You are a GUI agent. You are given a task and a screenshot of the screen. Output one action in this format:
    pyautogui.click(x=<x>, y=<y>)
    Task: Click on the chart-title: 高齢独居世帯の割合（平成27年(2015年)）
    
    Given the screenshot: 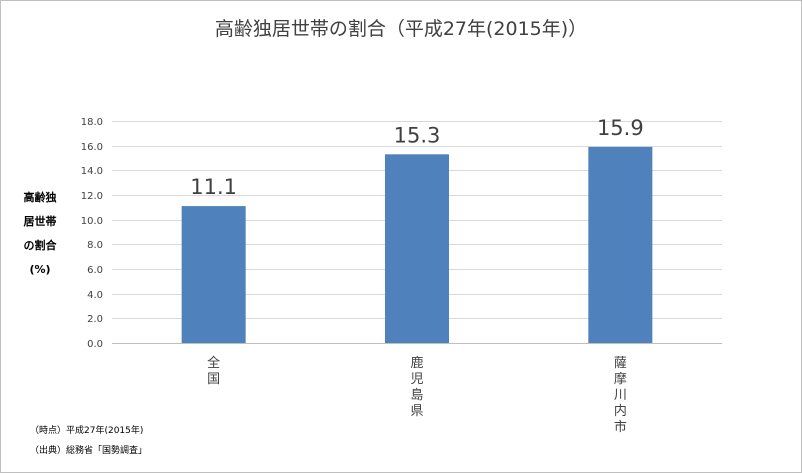 What is the action you would take?
    pyautogui.click(x=401, y=29)
    